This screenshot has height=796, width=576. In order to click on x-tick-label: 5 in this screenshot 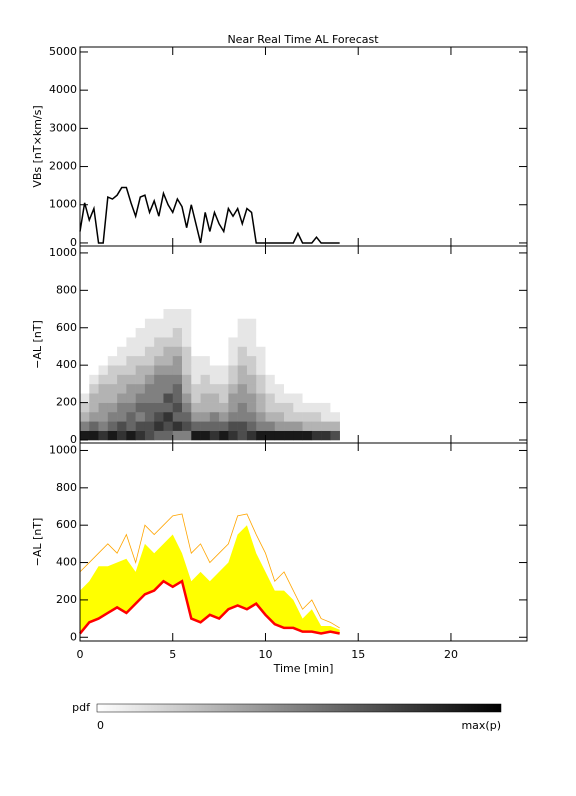, I will do `click(172, 654)`.